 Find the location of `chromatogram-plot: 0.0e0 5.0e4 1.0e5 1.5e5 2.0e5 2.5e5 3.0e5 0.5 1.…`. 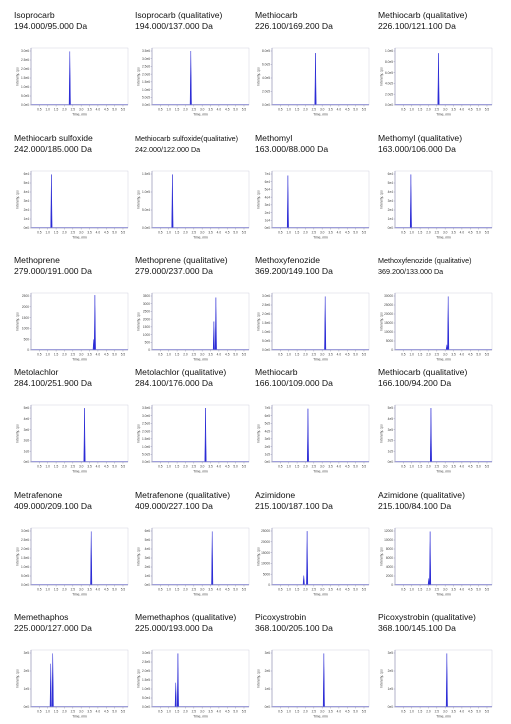

chromatogram-plot: 0.0e0 5.0e4 1.0e5 1.5e5 2.0e5 2.5e5 3.0e5 0.5 1.… is located at coordinates (195, 684).